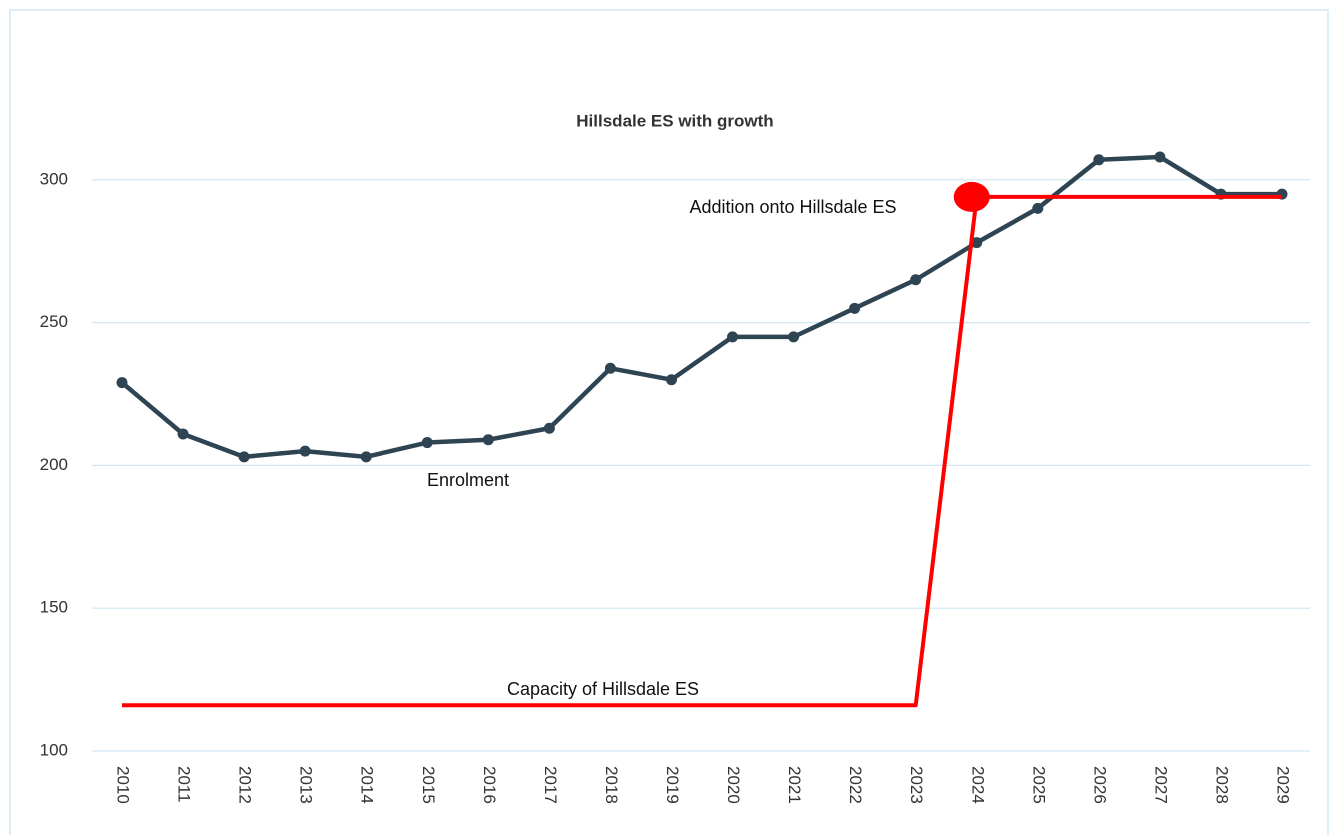 This screenshot has height=835, width=1338. I want to click on x-tick-label: 2016, so click(489, 785).